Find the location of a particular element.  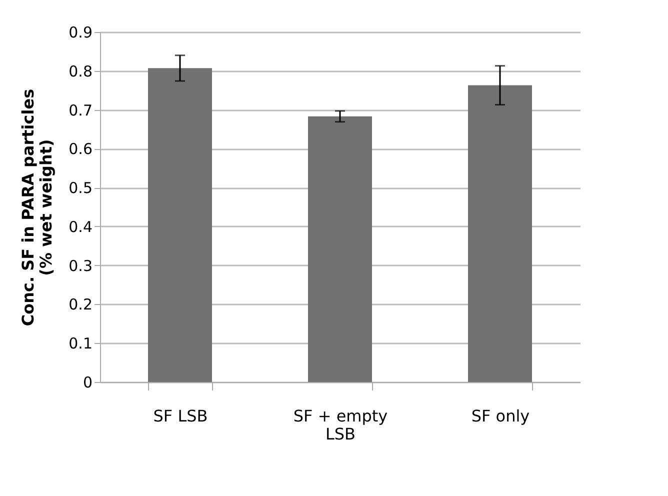

y-tick-label: 0.4 is located at coordinates (80, 227).